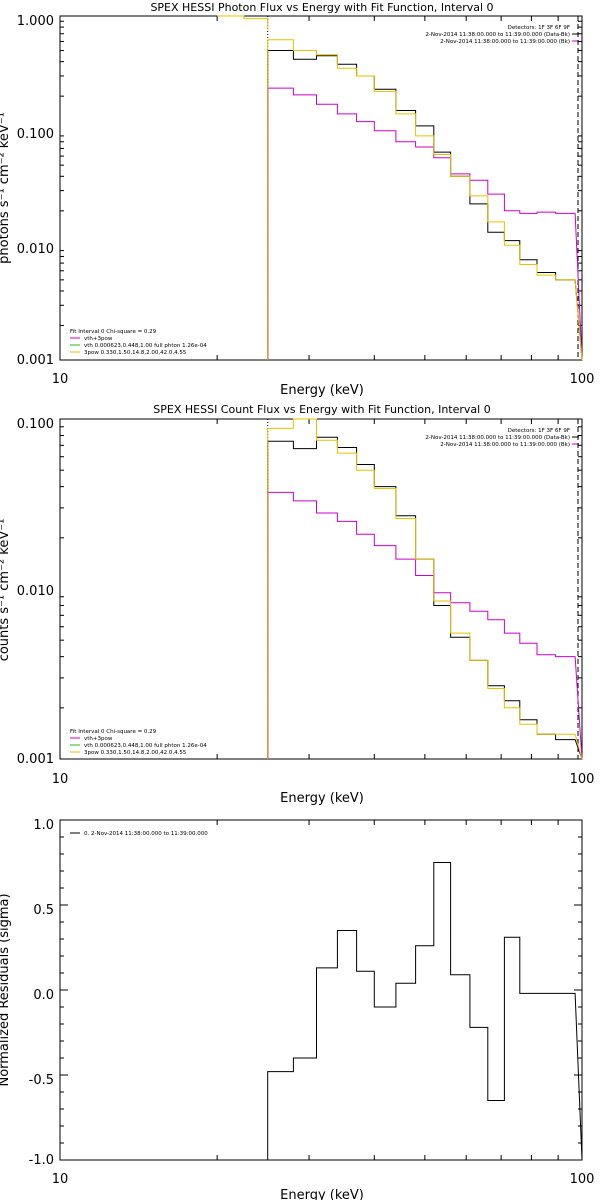 Image resolution: width=600 pixels, height=1200 pixels. Describe the element at coordinates (35, 759) in the screenshot. I see `panel2-ytick: 0.001` at that location.